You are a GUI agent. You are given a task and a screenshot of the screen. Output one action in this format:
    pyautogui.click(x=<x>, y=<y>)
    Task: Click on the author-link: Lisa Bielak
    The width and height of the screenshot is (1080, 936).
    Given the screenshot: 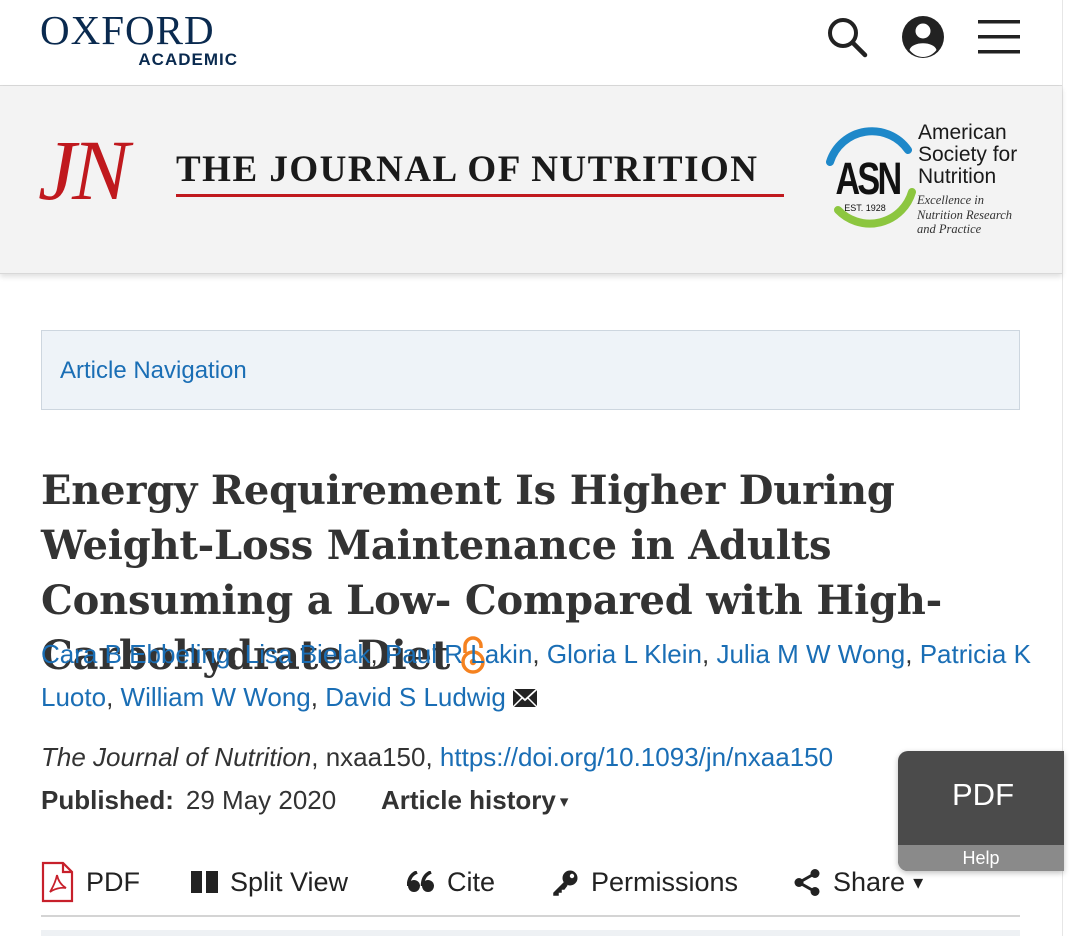 What is the action you would take?
    pyautogui.click(x=307, y=654)
    